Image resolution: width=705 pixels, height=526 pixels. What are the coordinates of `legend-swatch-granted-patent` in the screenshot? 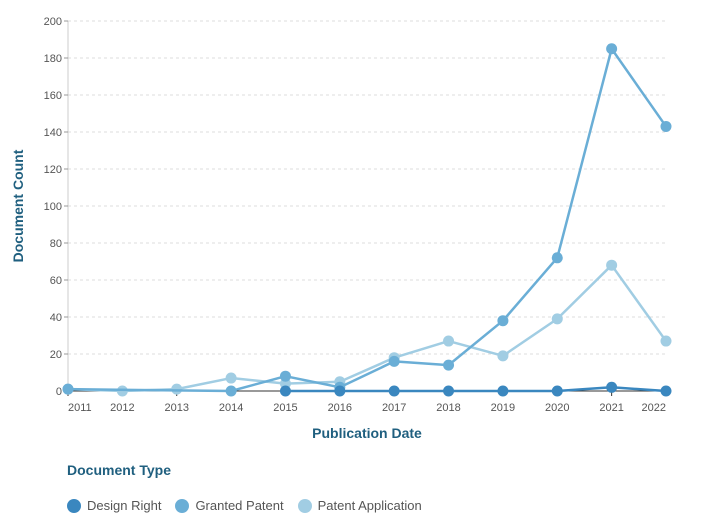 It's located at (182, 505).